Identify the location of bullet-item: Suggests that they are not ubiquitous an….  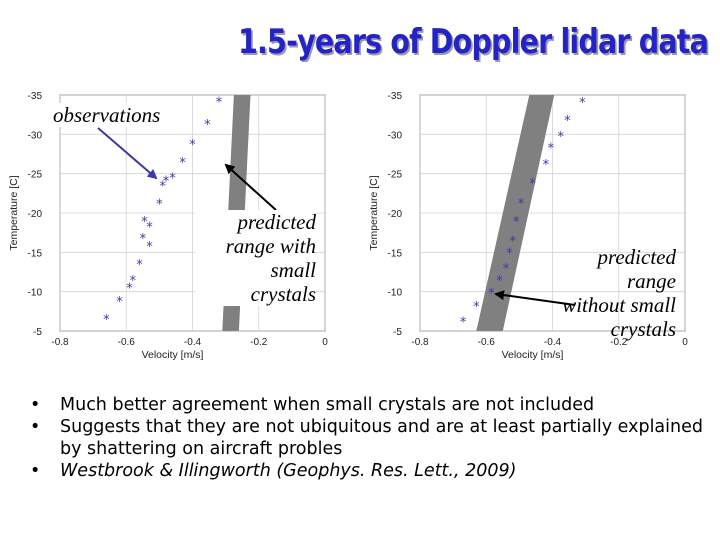
(370, 438).